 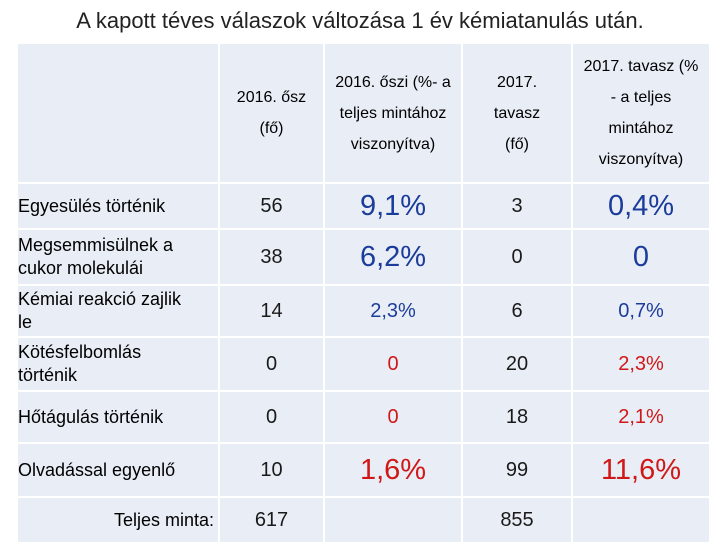 I want to click on cell-2017-fo: 6, so click(x=517, y=311).